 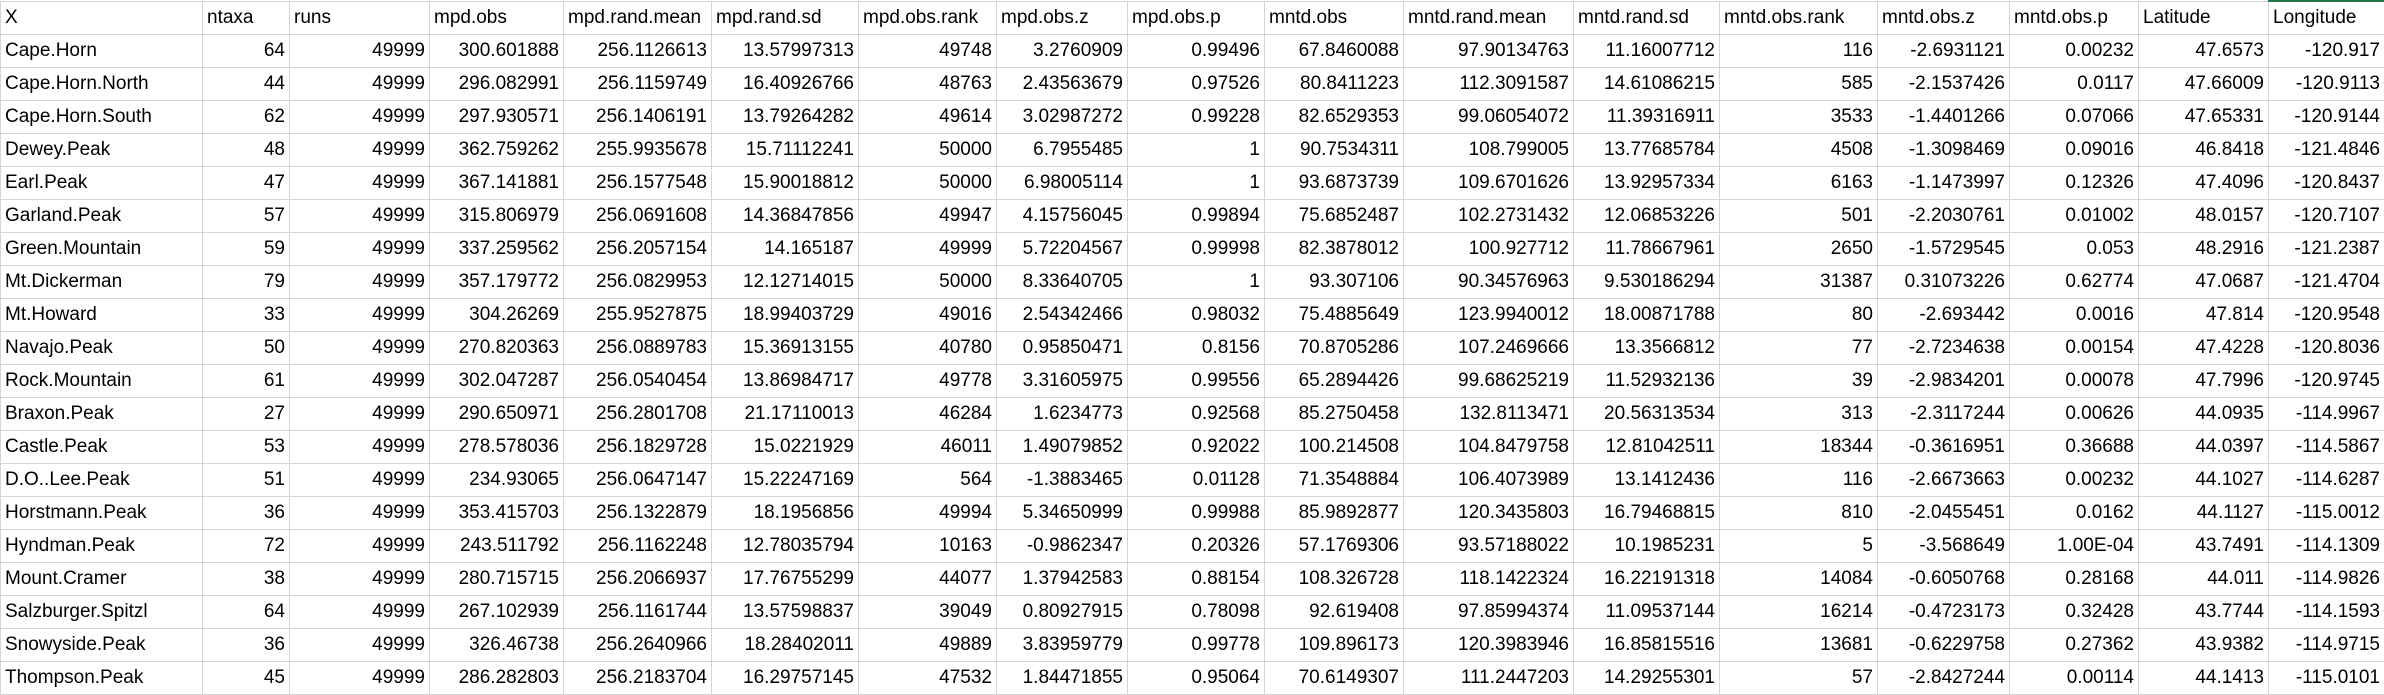 I want to click on table-cell: Braxon.Peak, so click(x=102, y=414).